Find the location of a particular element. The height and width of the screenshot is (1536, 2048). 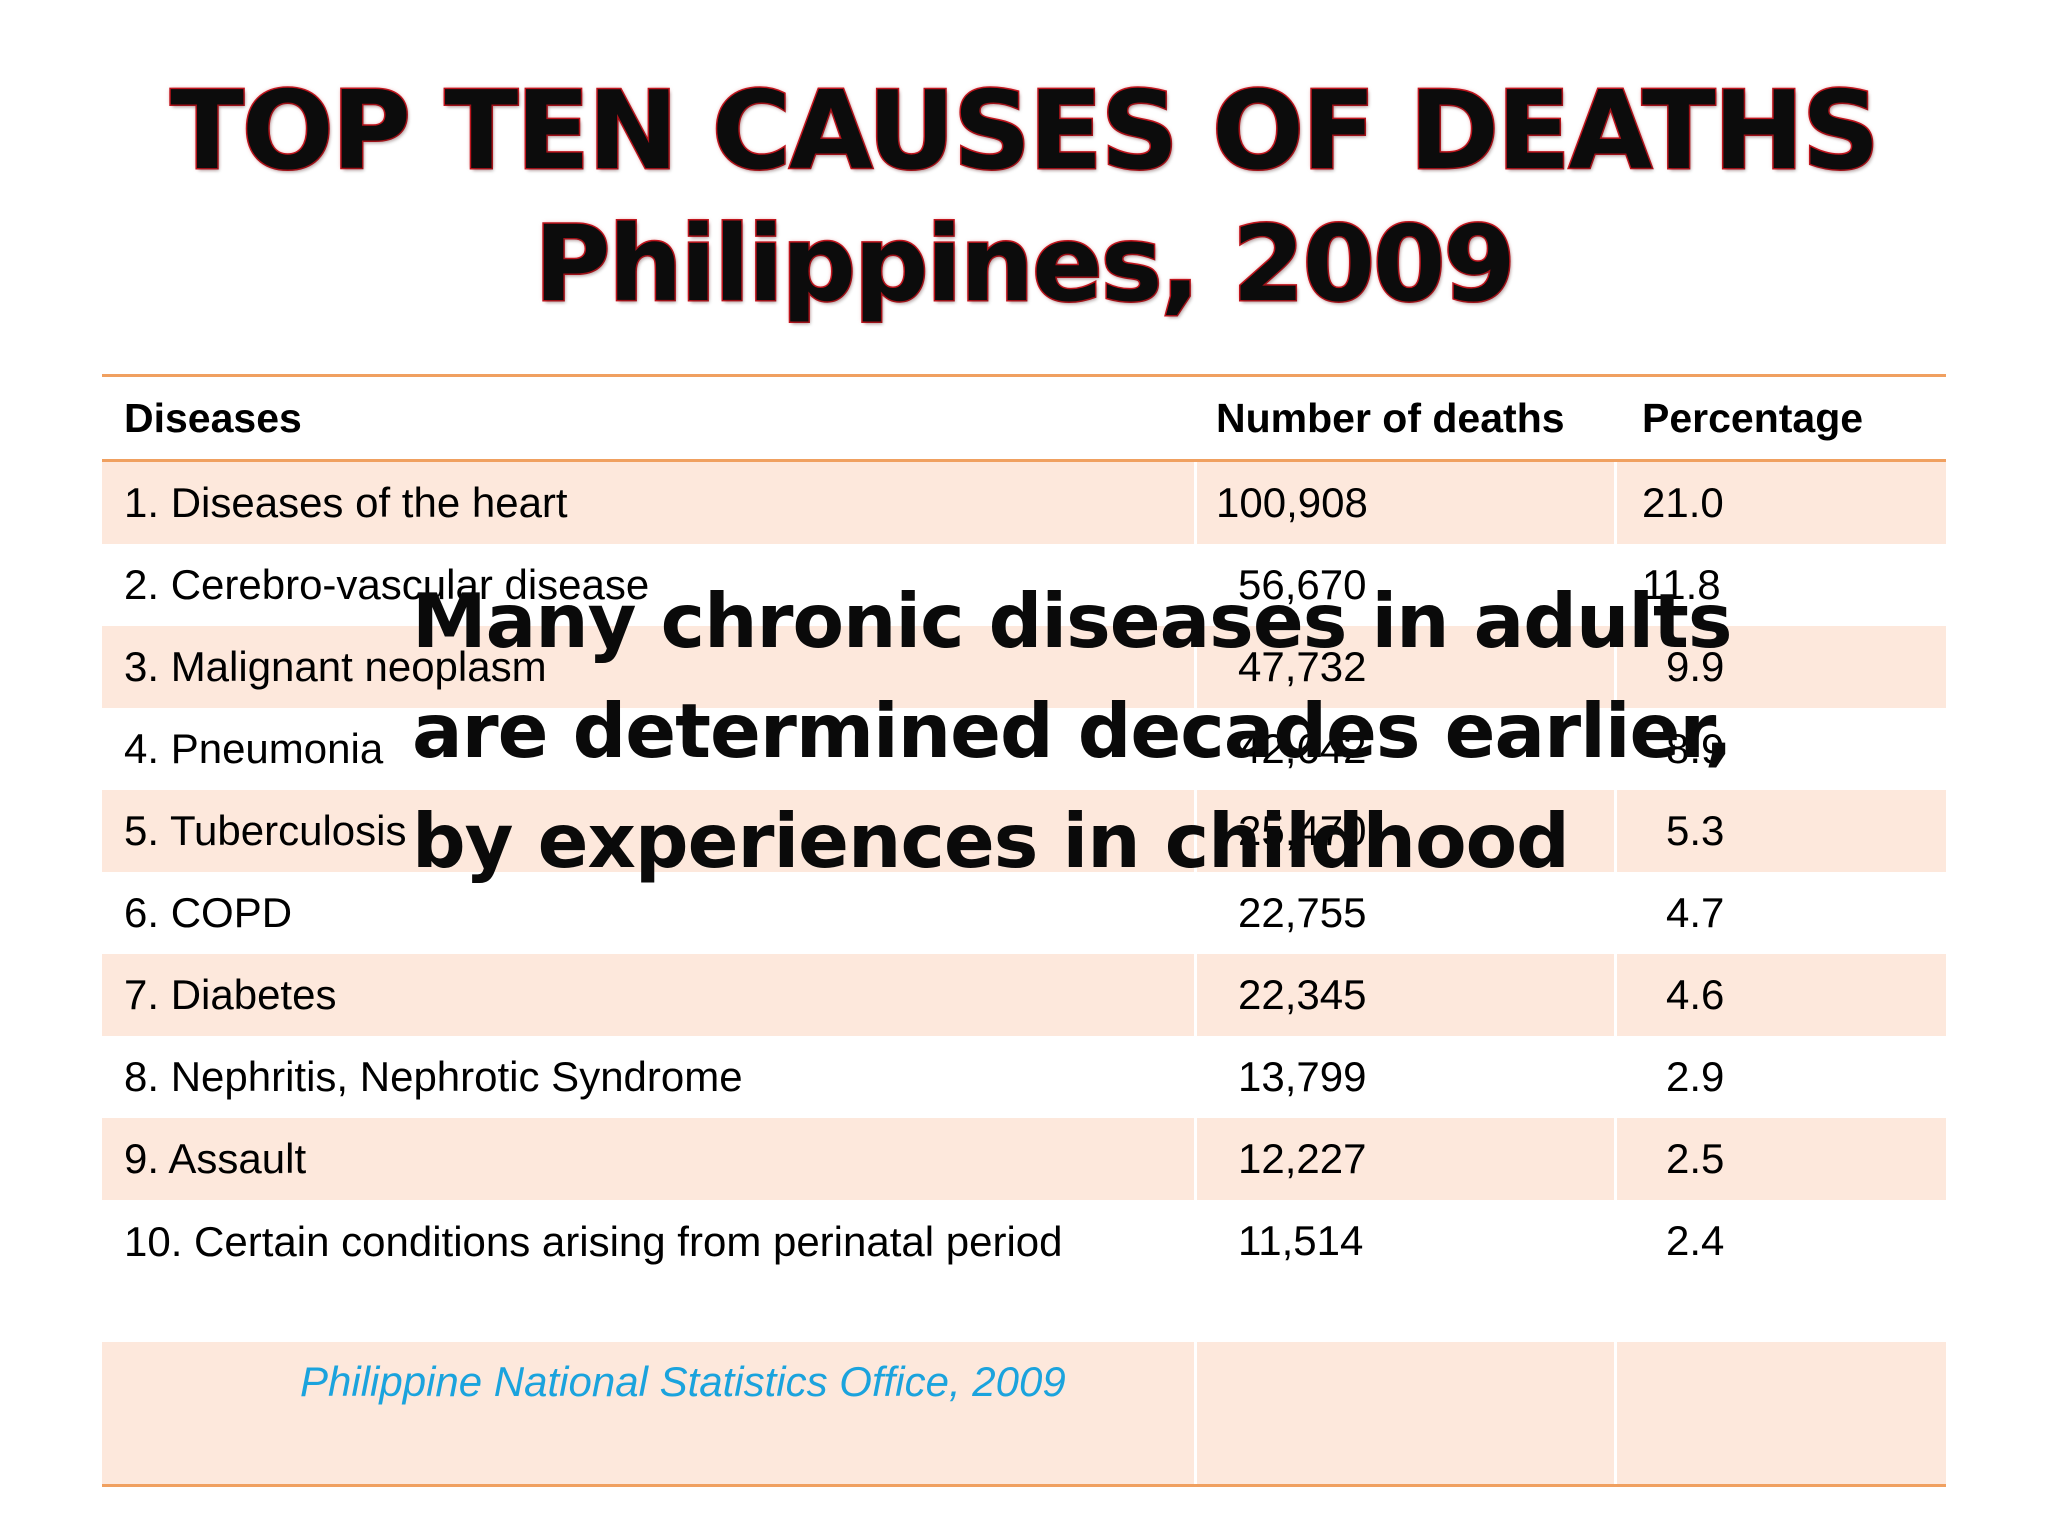

table-row: 1. Diseases of the heart 100,908 21.0 is located at coordinates (1024, 503).